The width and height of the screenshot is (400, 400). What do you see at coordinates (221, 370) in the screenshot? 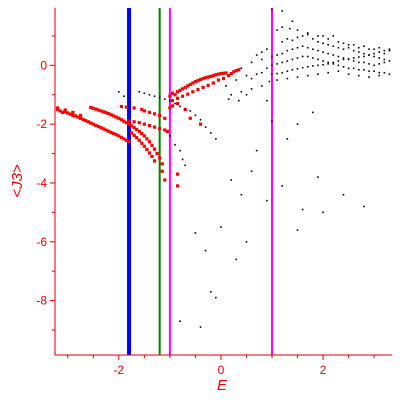
I see `x-tick-label: 0` at bounding box center [221, 370].